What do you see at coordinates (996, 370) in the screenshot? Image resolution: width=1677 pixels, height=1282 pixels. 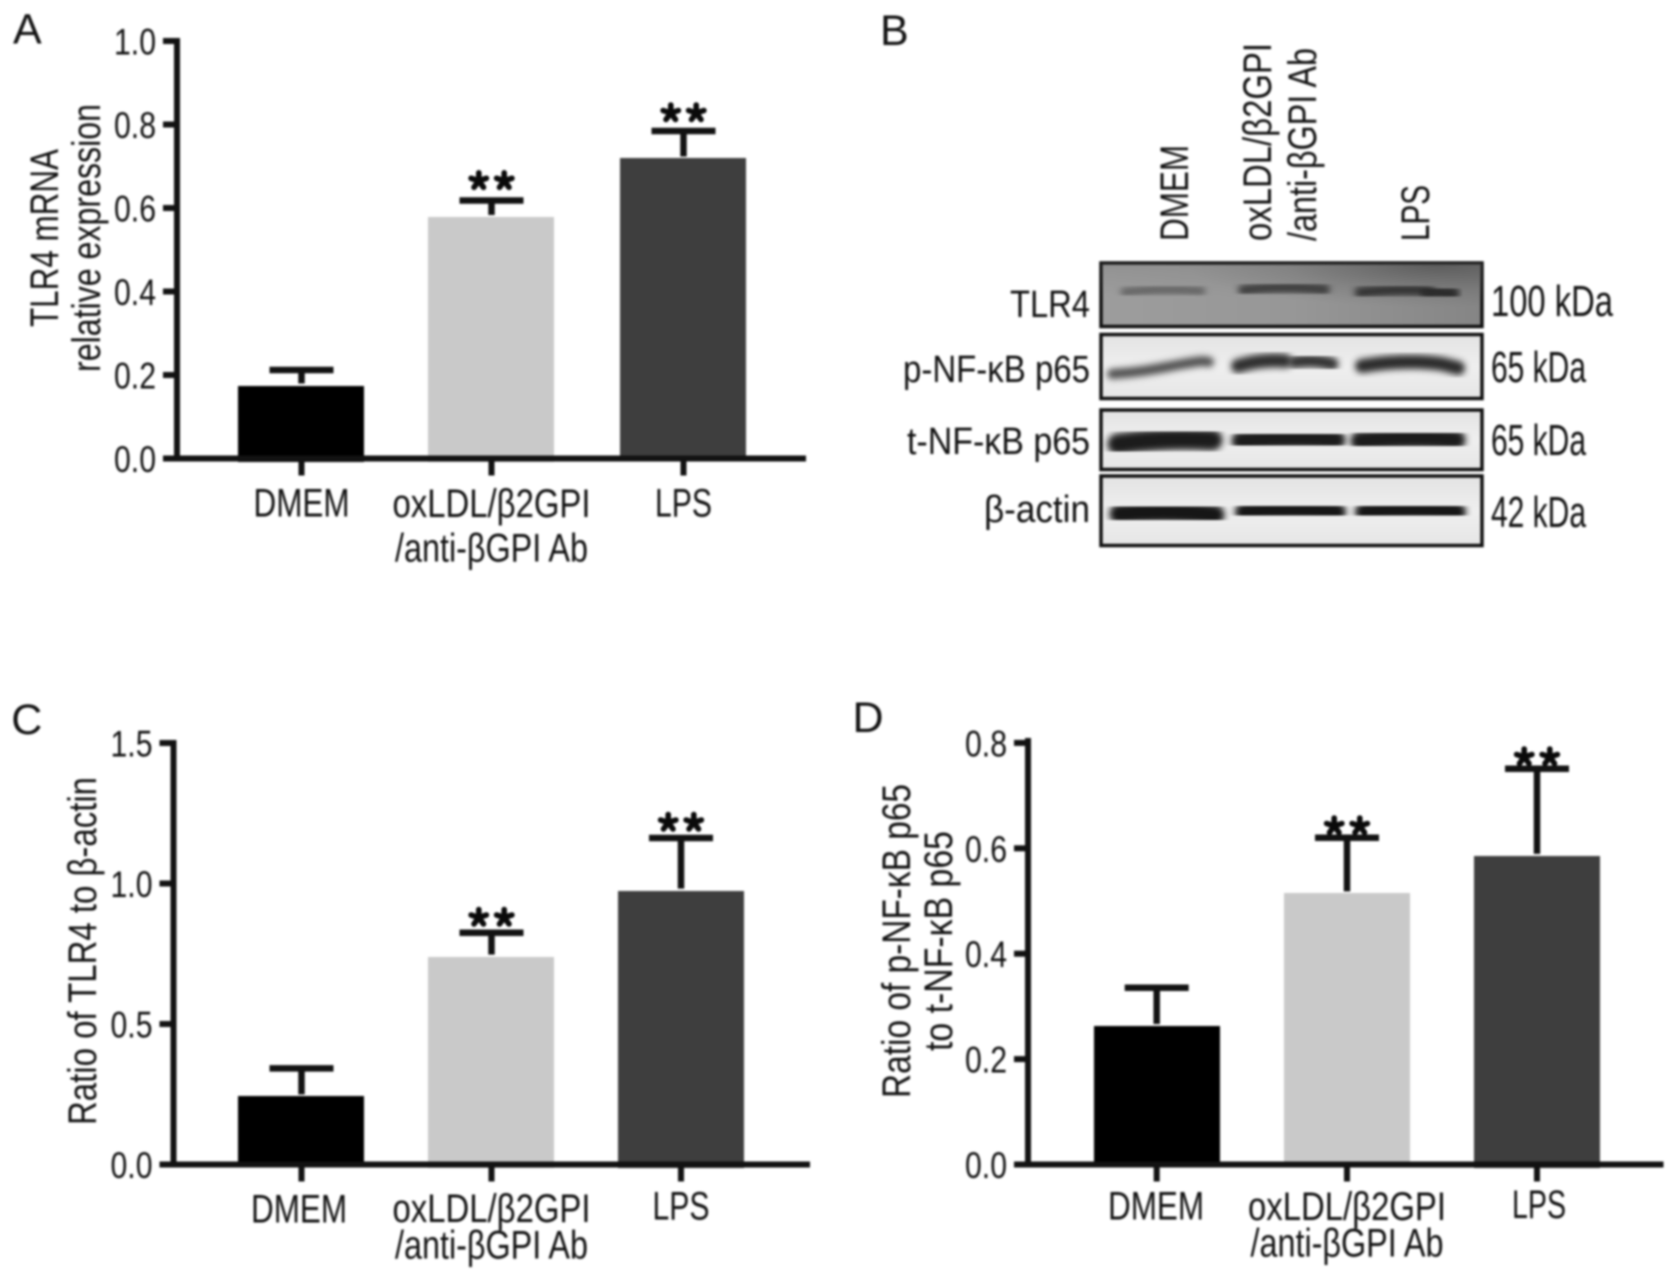 I see `svg-text: p-NF-κB p65` at bounding box center [996, 370].